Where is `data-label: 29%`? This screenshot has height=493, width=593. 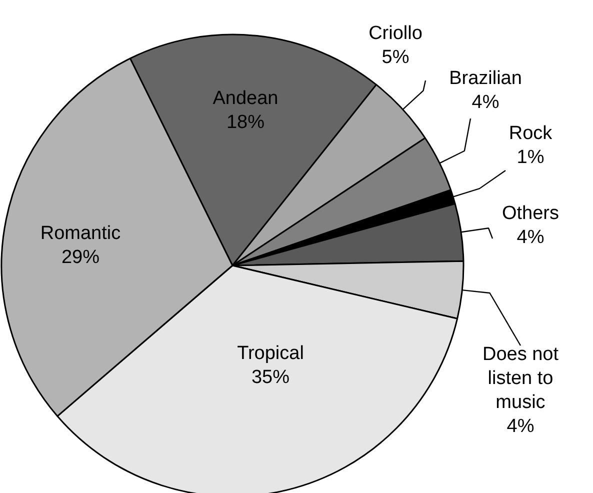
data-label: 29% is located at coordinates (80, 257).